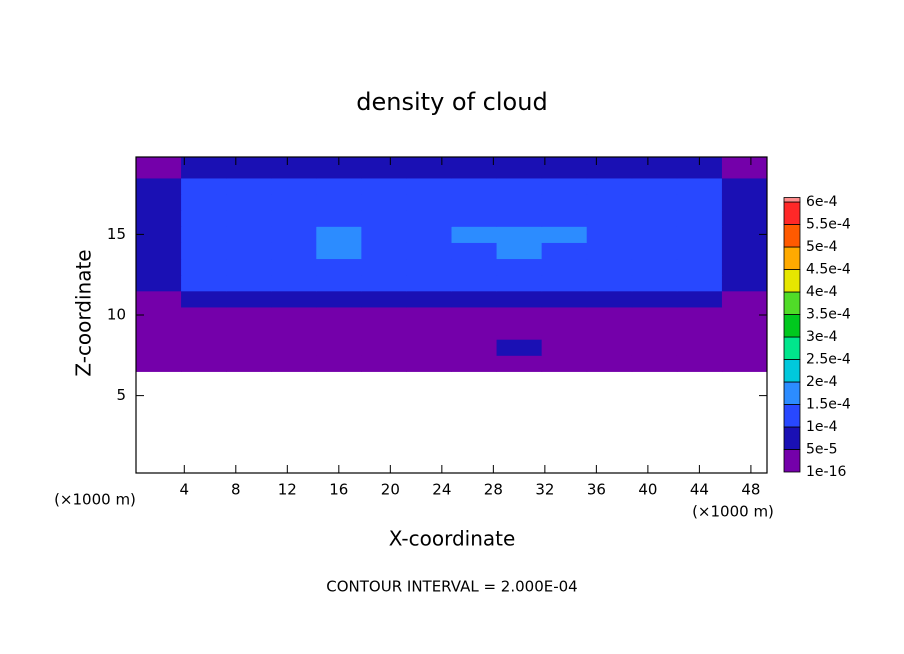  I want to click on colorbar-label: 5.5e-4, so click(828, 225).